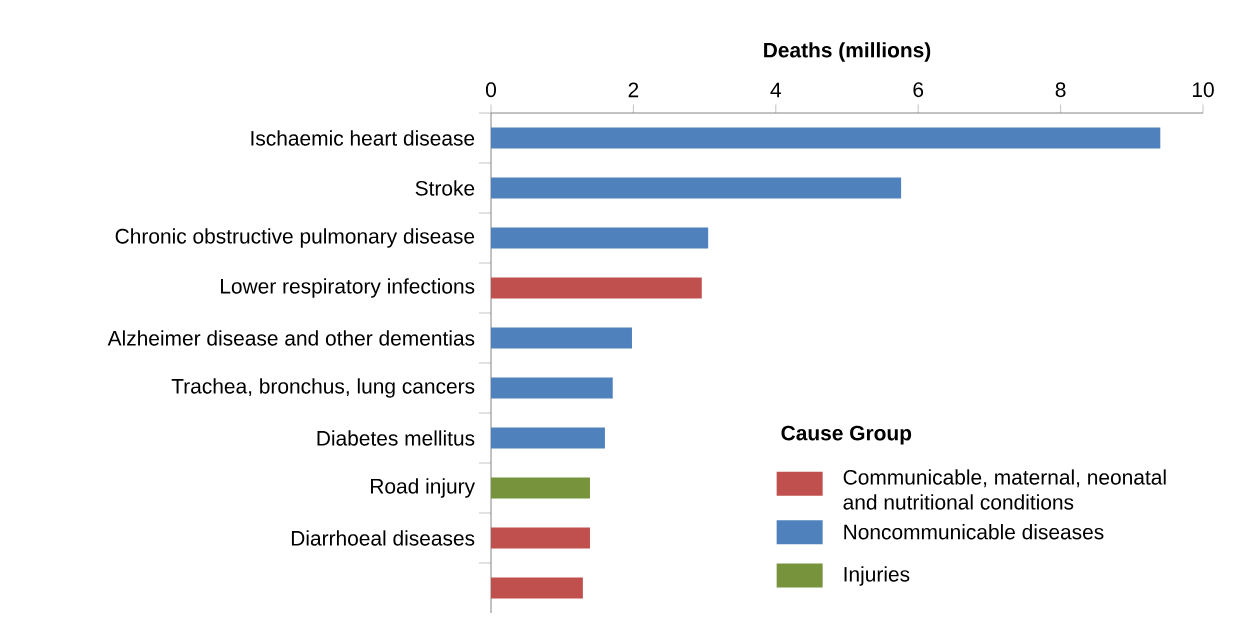 The image size is (1240, 620). Describe the element at coordinates (877, 576) in the screenshot. I see `legend-label: Injuries` at that location.